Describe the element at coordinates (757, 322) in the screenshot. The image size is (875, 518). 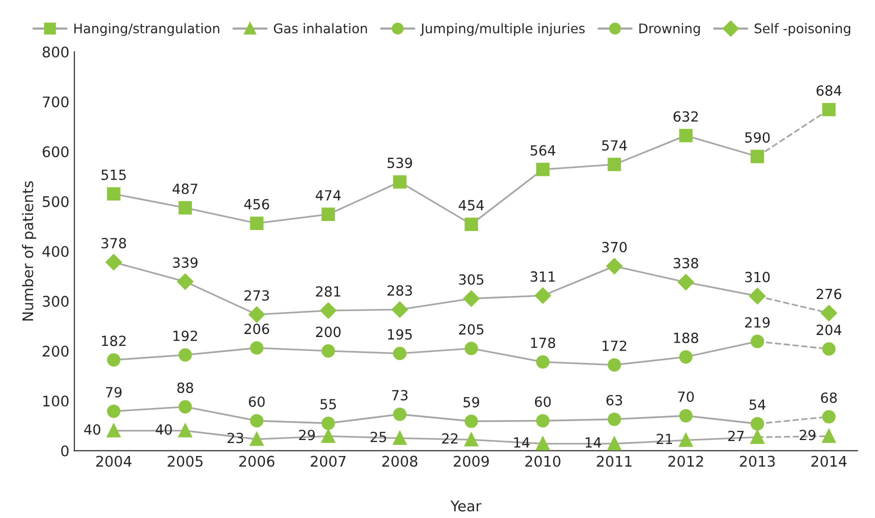
I see `data-label: 219` at that location.